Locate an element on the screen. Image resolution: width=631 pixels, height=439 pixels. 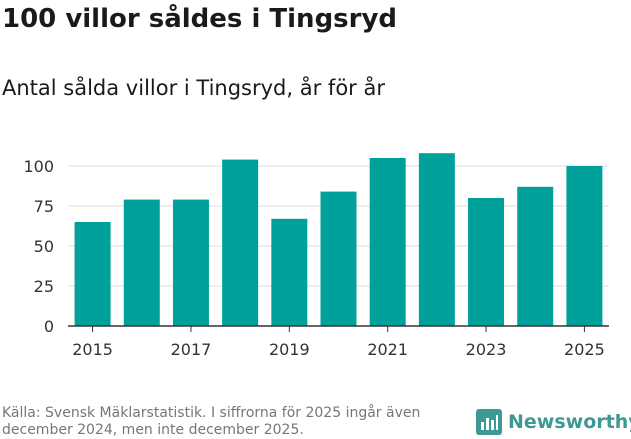
bar-2019 is located at coordinates (289, 272).